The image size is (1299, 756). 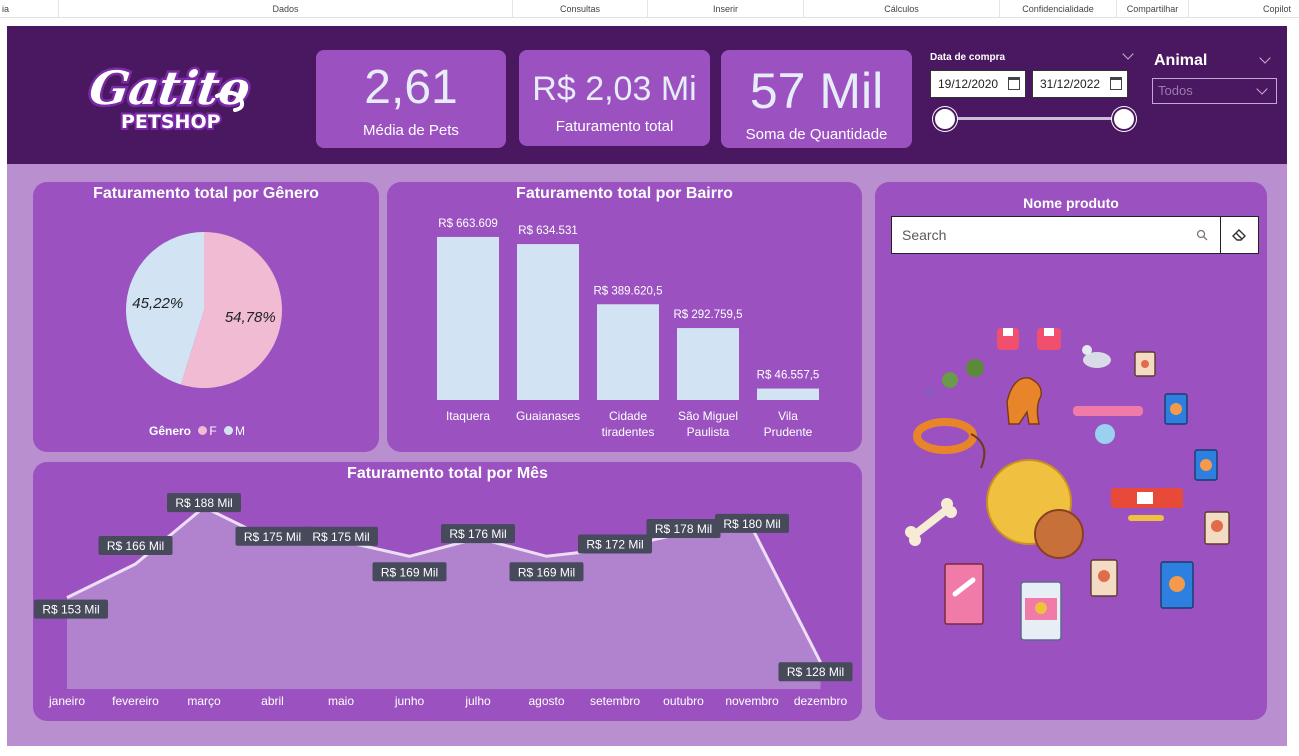 What do you see at coordinates (628, 432) in the screenshot?
I see `bar-category-label: tiradentes` at bounding box center [628, 432].